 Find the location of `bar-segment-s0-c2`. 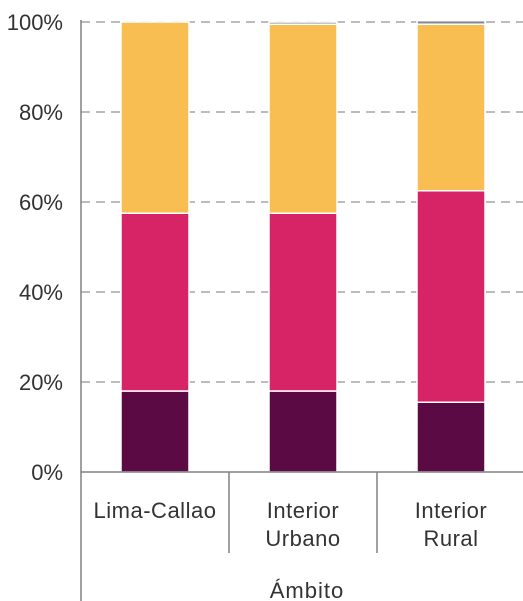

bar-segment-s0-c2 is located at coordinates (451, 437).